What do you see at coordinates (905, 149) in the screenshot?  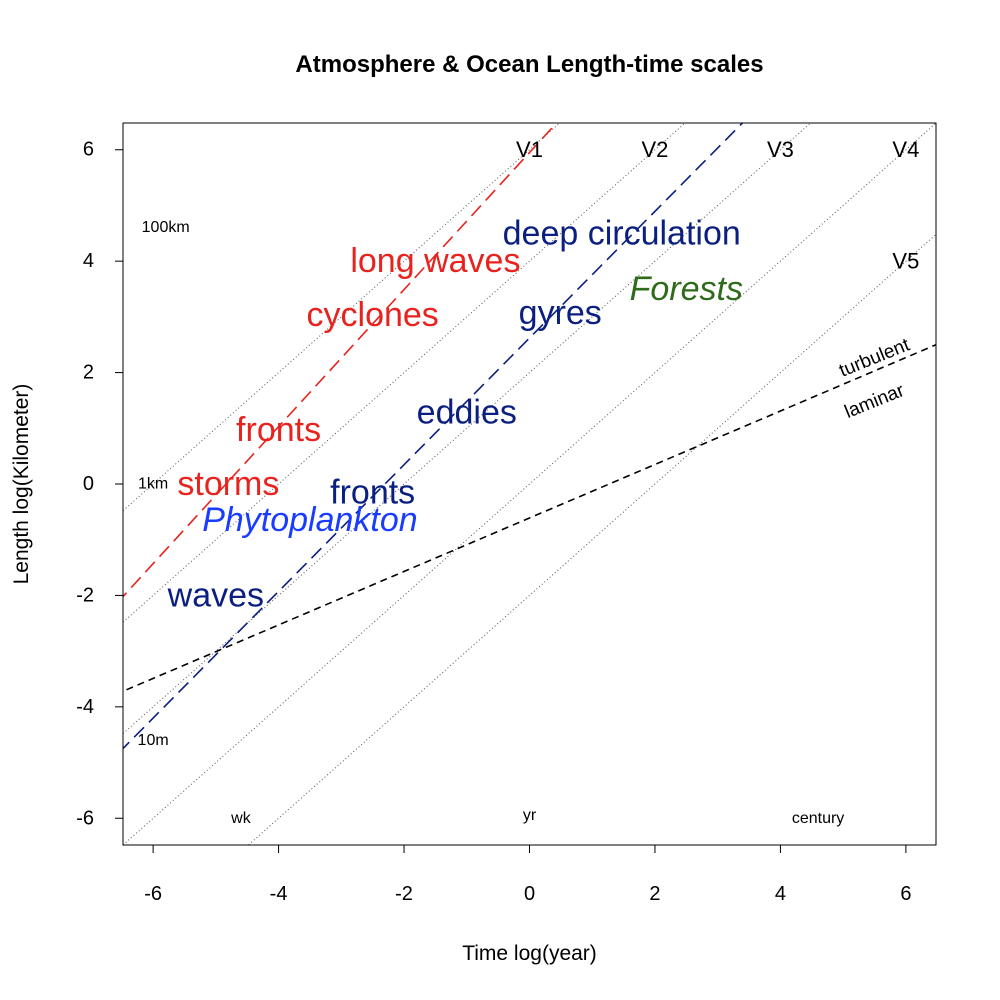 I see `annotation-label: V4` at bounding box center [905, 149].